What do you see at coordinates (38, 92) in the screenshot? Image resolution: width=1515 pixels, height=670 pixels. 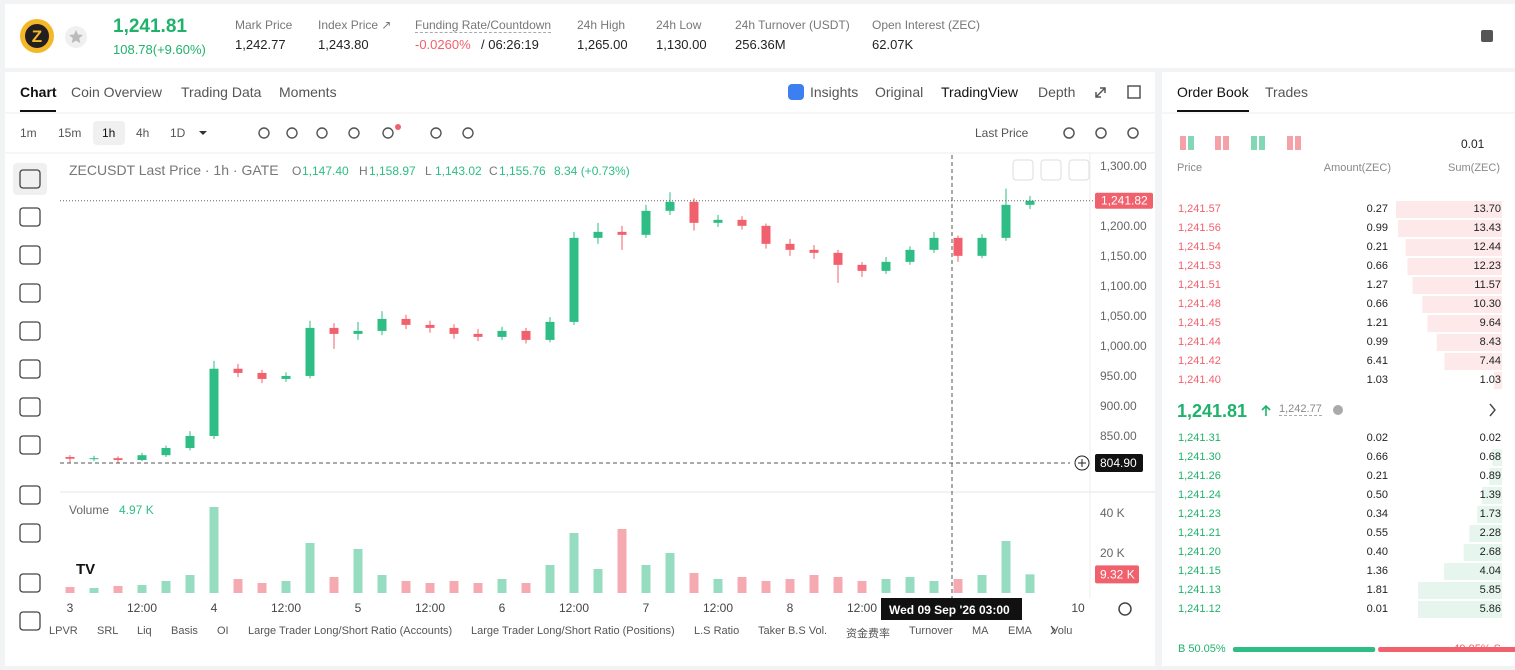 I see `tab: Chart` at bounding box center [38, 92].